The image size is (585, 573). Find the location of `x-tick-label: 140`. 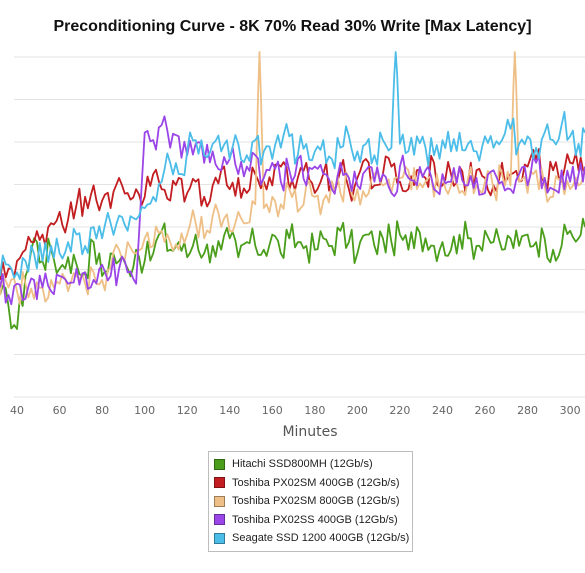

x-tick-label: 140 is located at coordinates (229, 410).